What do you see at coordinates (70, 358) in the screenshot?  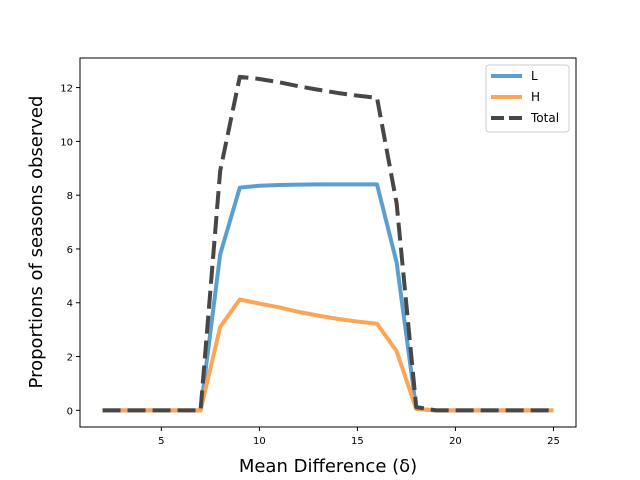 I see `y-tick-label: 2` at bounding box center [70, 358].